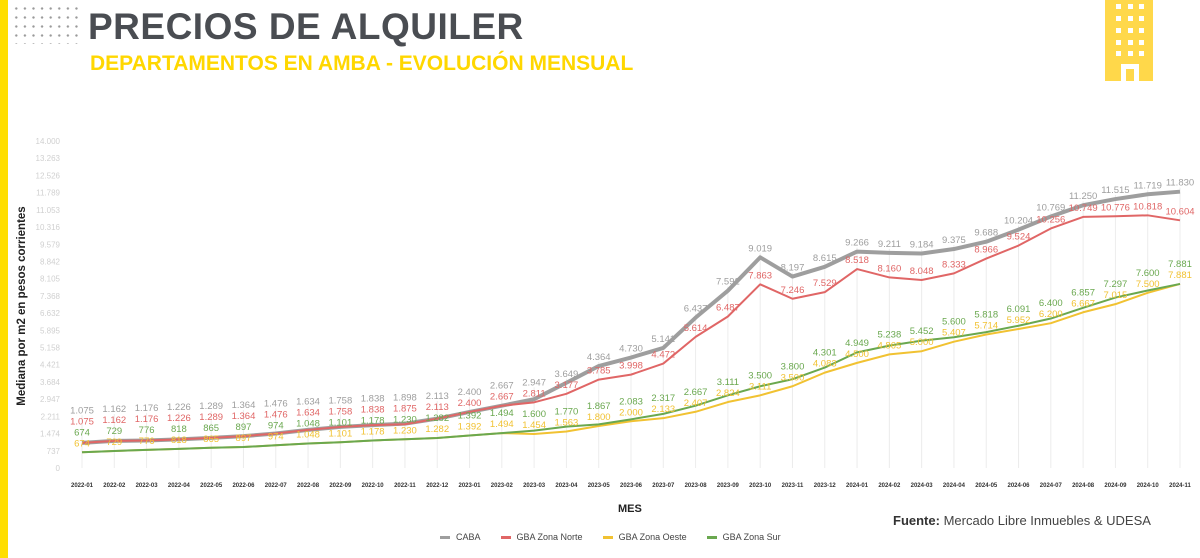 This screenshot has width=1200, height=558. I want to click on data-label: 10.204, so click(1018, 221).